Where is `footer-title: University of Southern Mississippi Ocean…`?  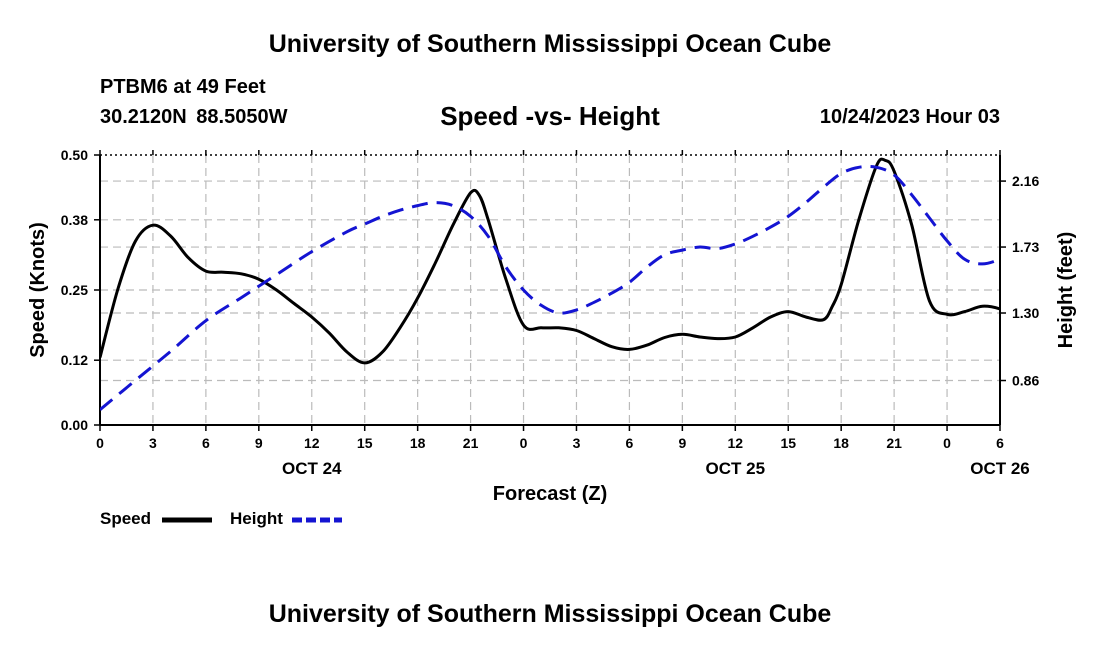
footer-title: University of Southern Mississippi Ocean… is located at coordinates (550, 614).